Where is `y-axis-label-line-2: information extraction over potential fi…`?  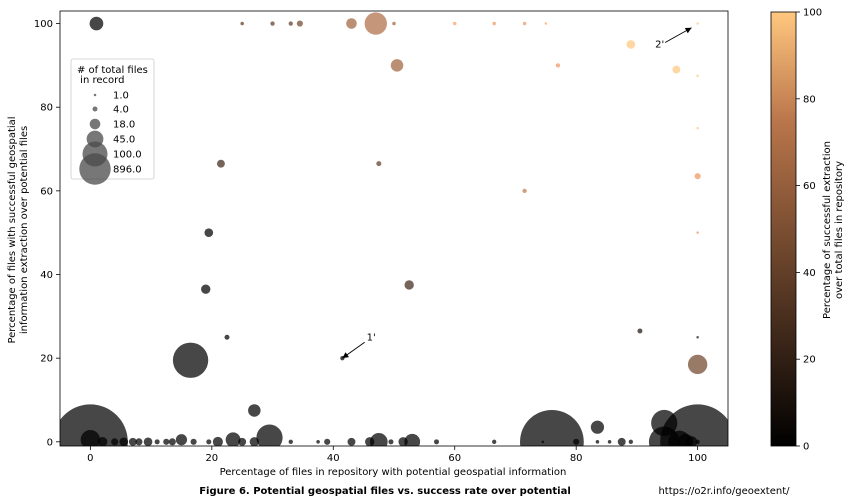 y-axis-label-line-2: information extraction over potential fi… is located at coordinates (24, 230).